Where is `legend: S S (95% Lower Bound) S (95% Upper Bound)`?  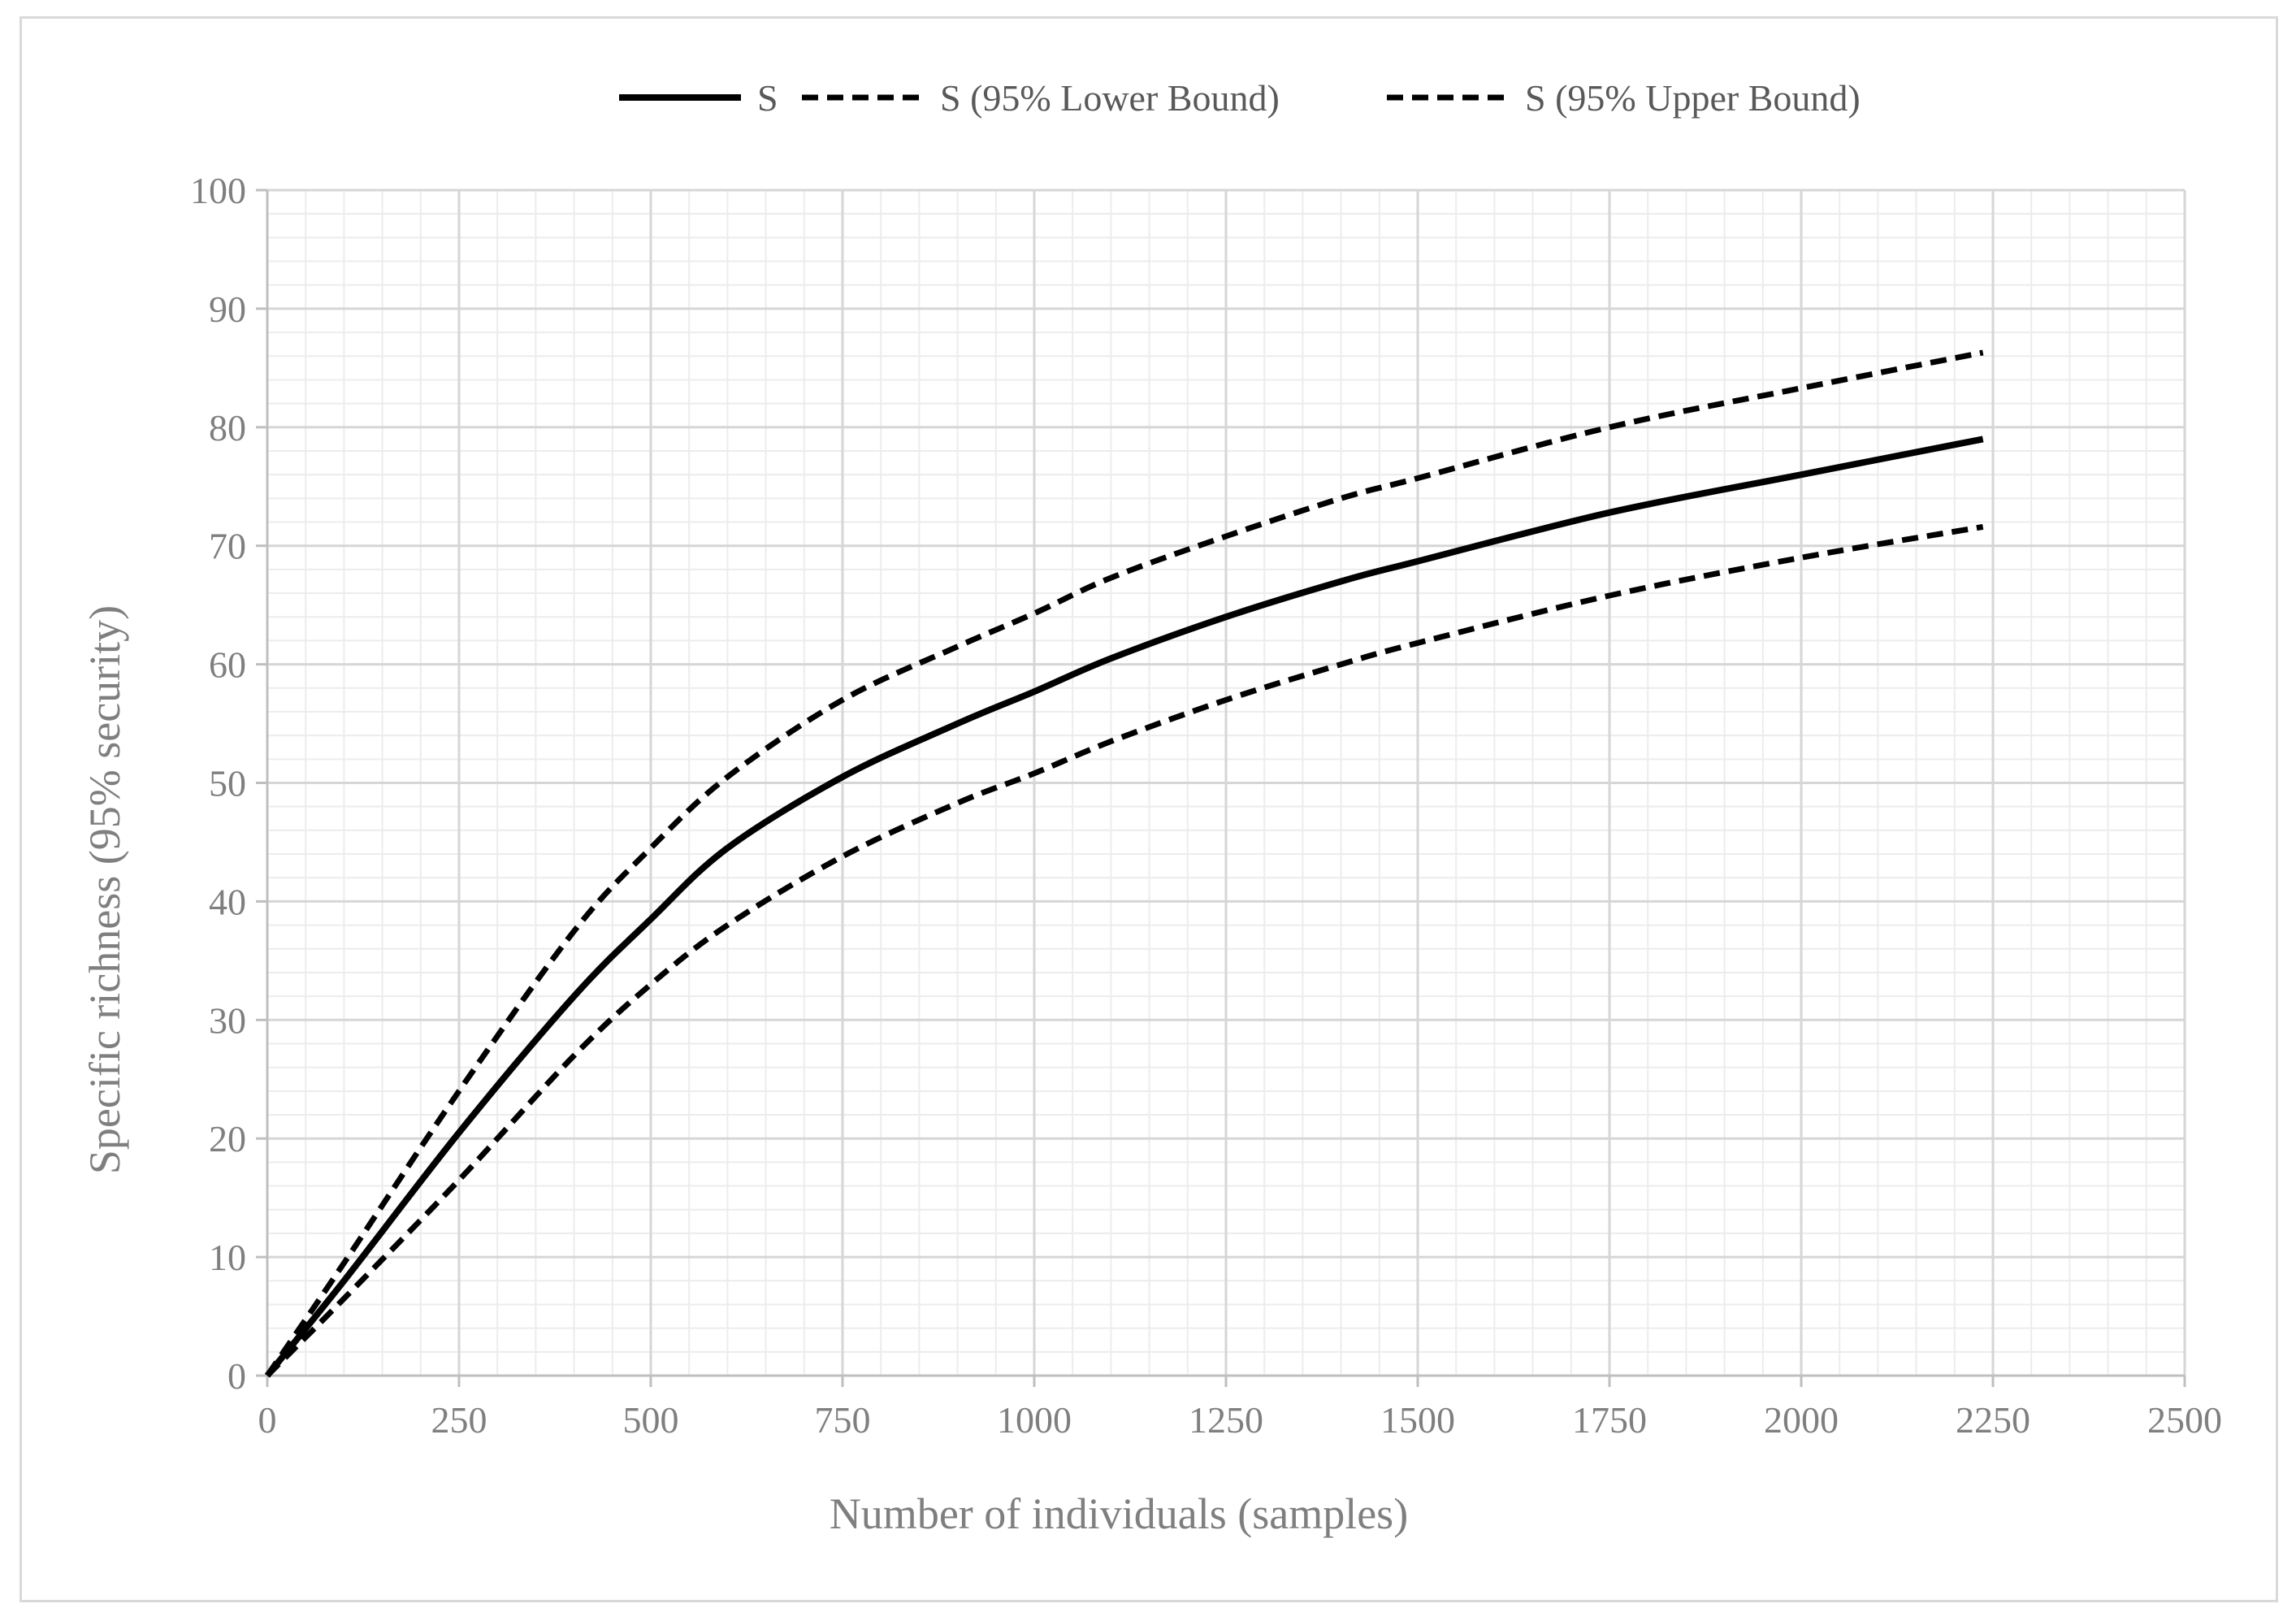 legend: S S (95% Lower Bound) S (95% Upper Bound) is located at coordinates (1240, 98).